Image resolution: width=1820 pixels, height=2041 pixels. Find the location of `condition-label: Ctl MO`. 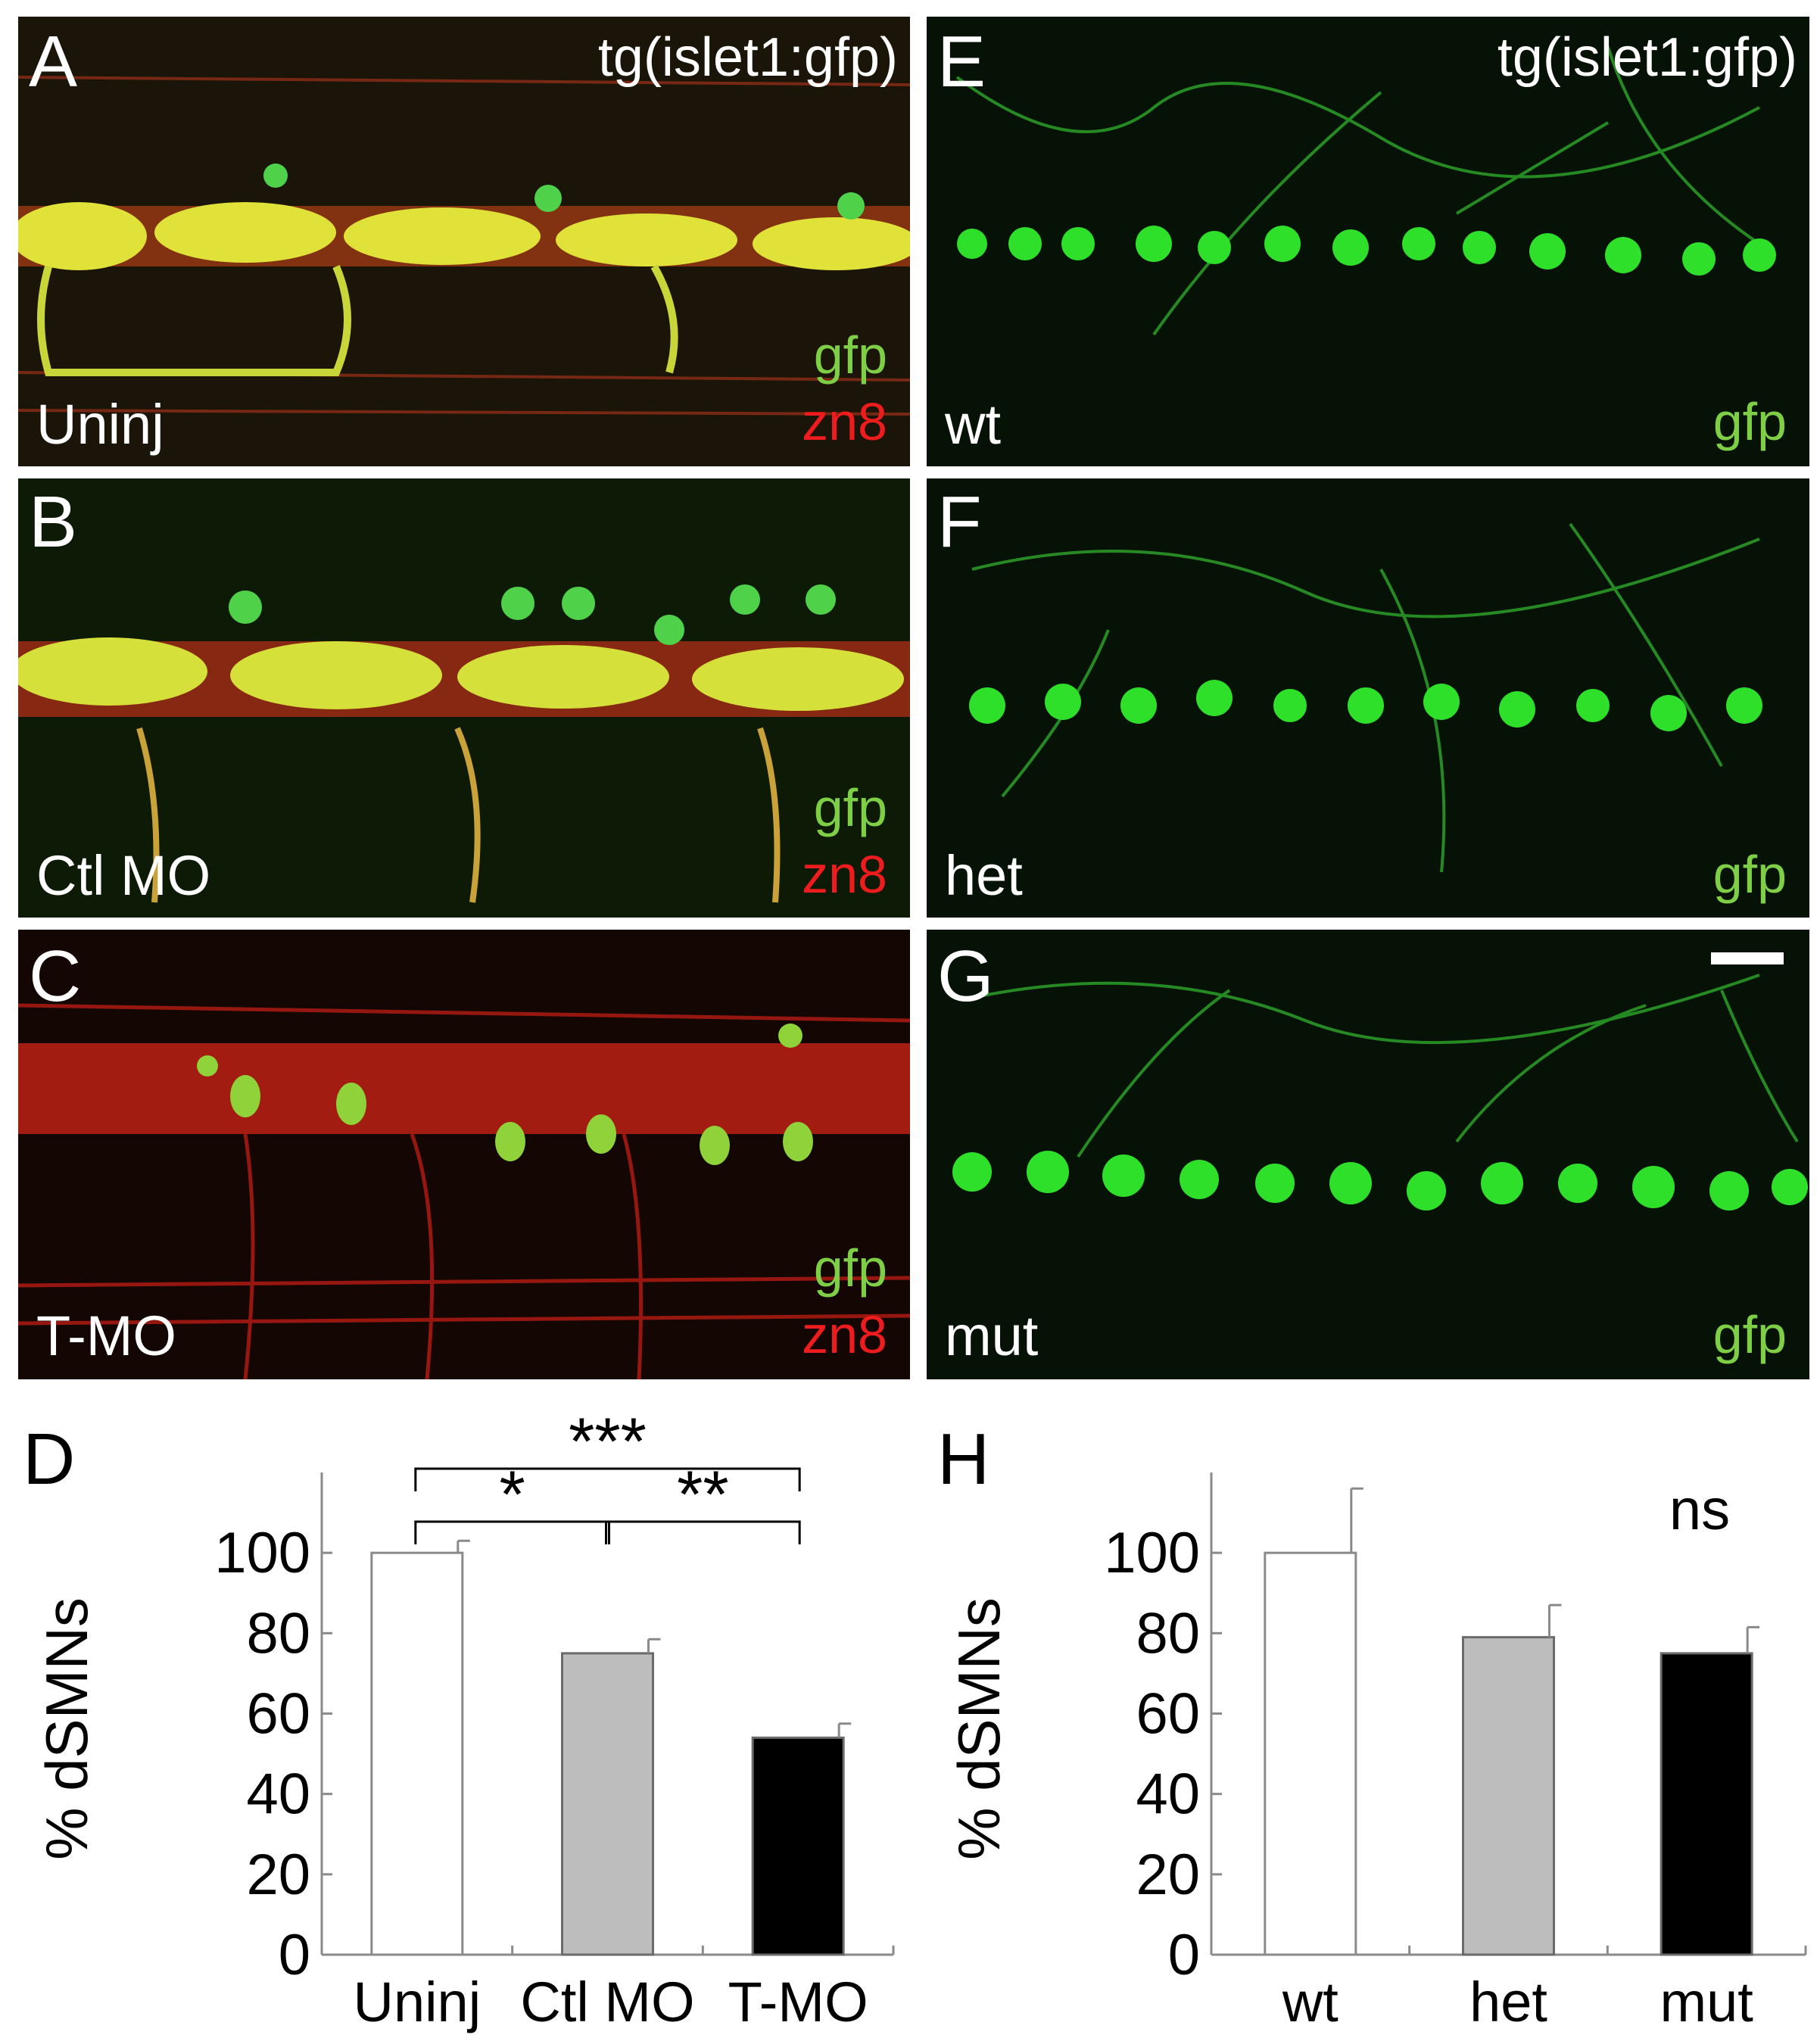

condition-label: Ctl MO is located at coordinates (123, 875).